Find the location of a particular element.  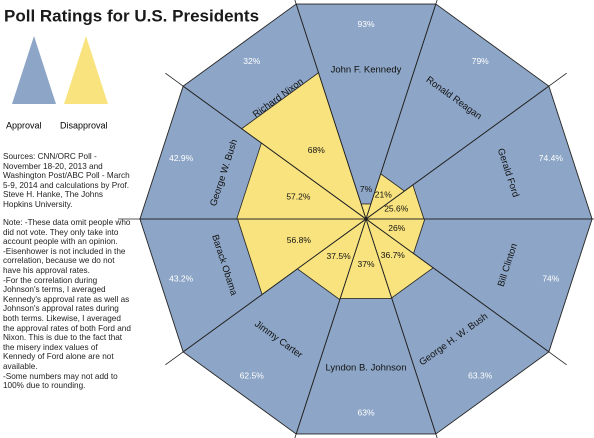

value-label: 62.5% is located at coordinates (252, 375).